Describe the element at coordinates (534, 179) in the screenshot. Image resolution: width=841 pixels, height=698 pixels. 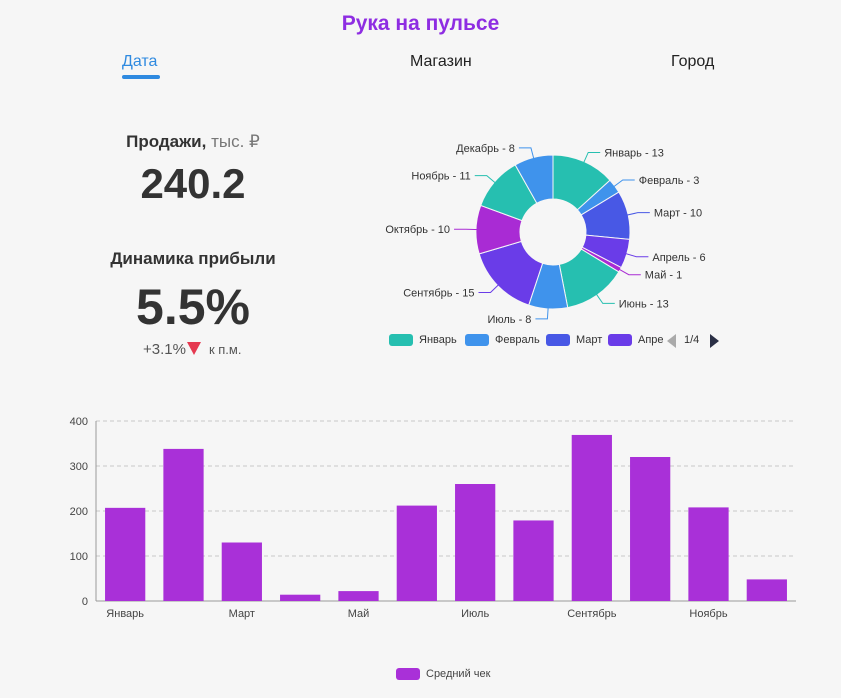
I see `pie-slice` at that location.